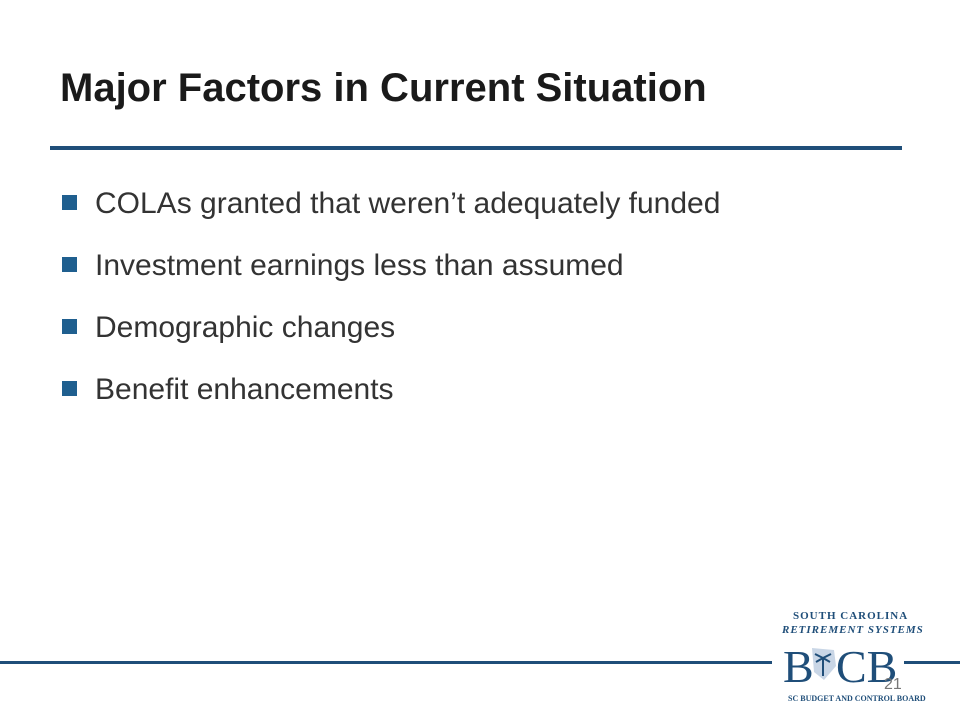 The image size is (960, 720). Describe the element at coordinates (383, 88) in the screenshot. I see `slide-title: Major Factors in Current Situation` at that location.